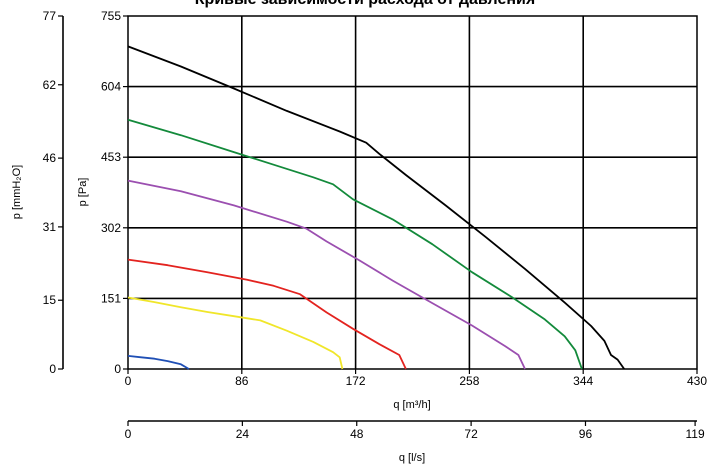 The width and height of the screenshot is (711, 471). Describe the element at coordinates (111, 16) in the screenshot. I see `y-primary-tick-label: 755` at that location.